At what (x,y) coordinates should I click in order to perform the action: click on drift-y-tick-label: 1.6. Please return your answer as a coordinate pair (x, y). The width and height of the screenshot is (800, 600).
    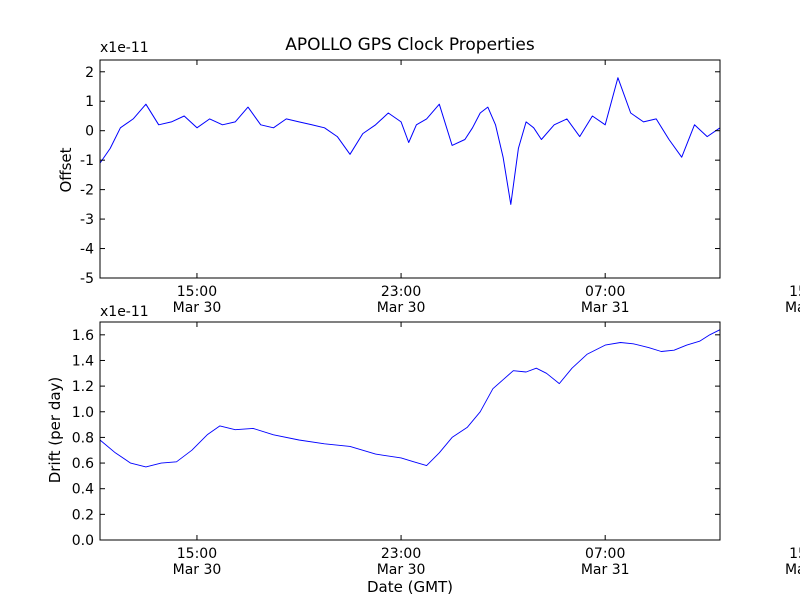
    Looking at the image, I should click on (83, 336).